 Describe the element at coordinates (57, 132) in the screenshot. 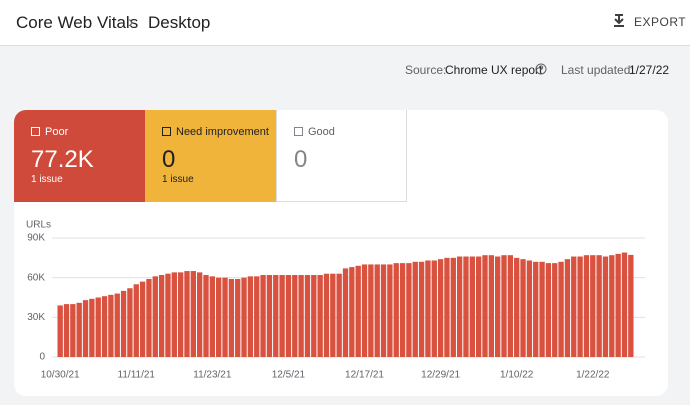

I see `tile-label: Poor` at that location.